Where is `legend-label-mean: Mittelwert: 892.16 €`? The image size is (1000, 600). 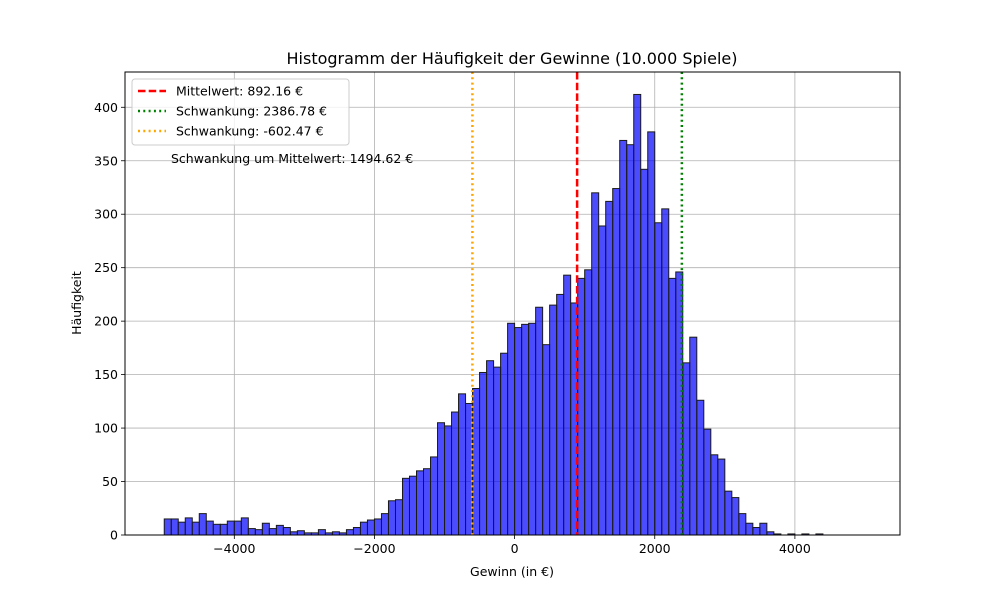
legend-label-mean: Mittelwert: 892.16 € is located at coordinates (239, 91).